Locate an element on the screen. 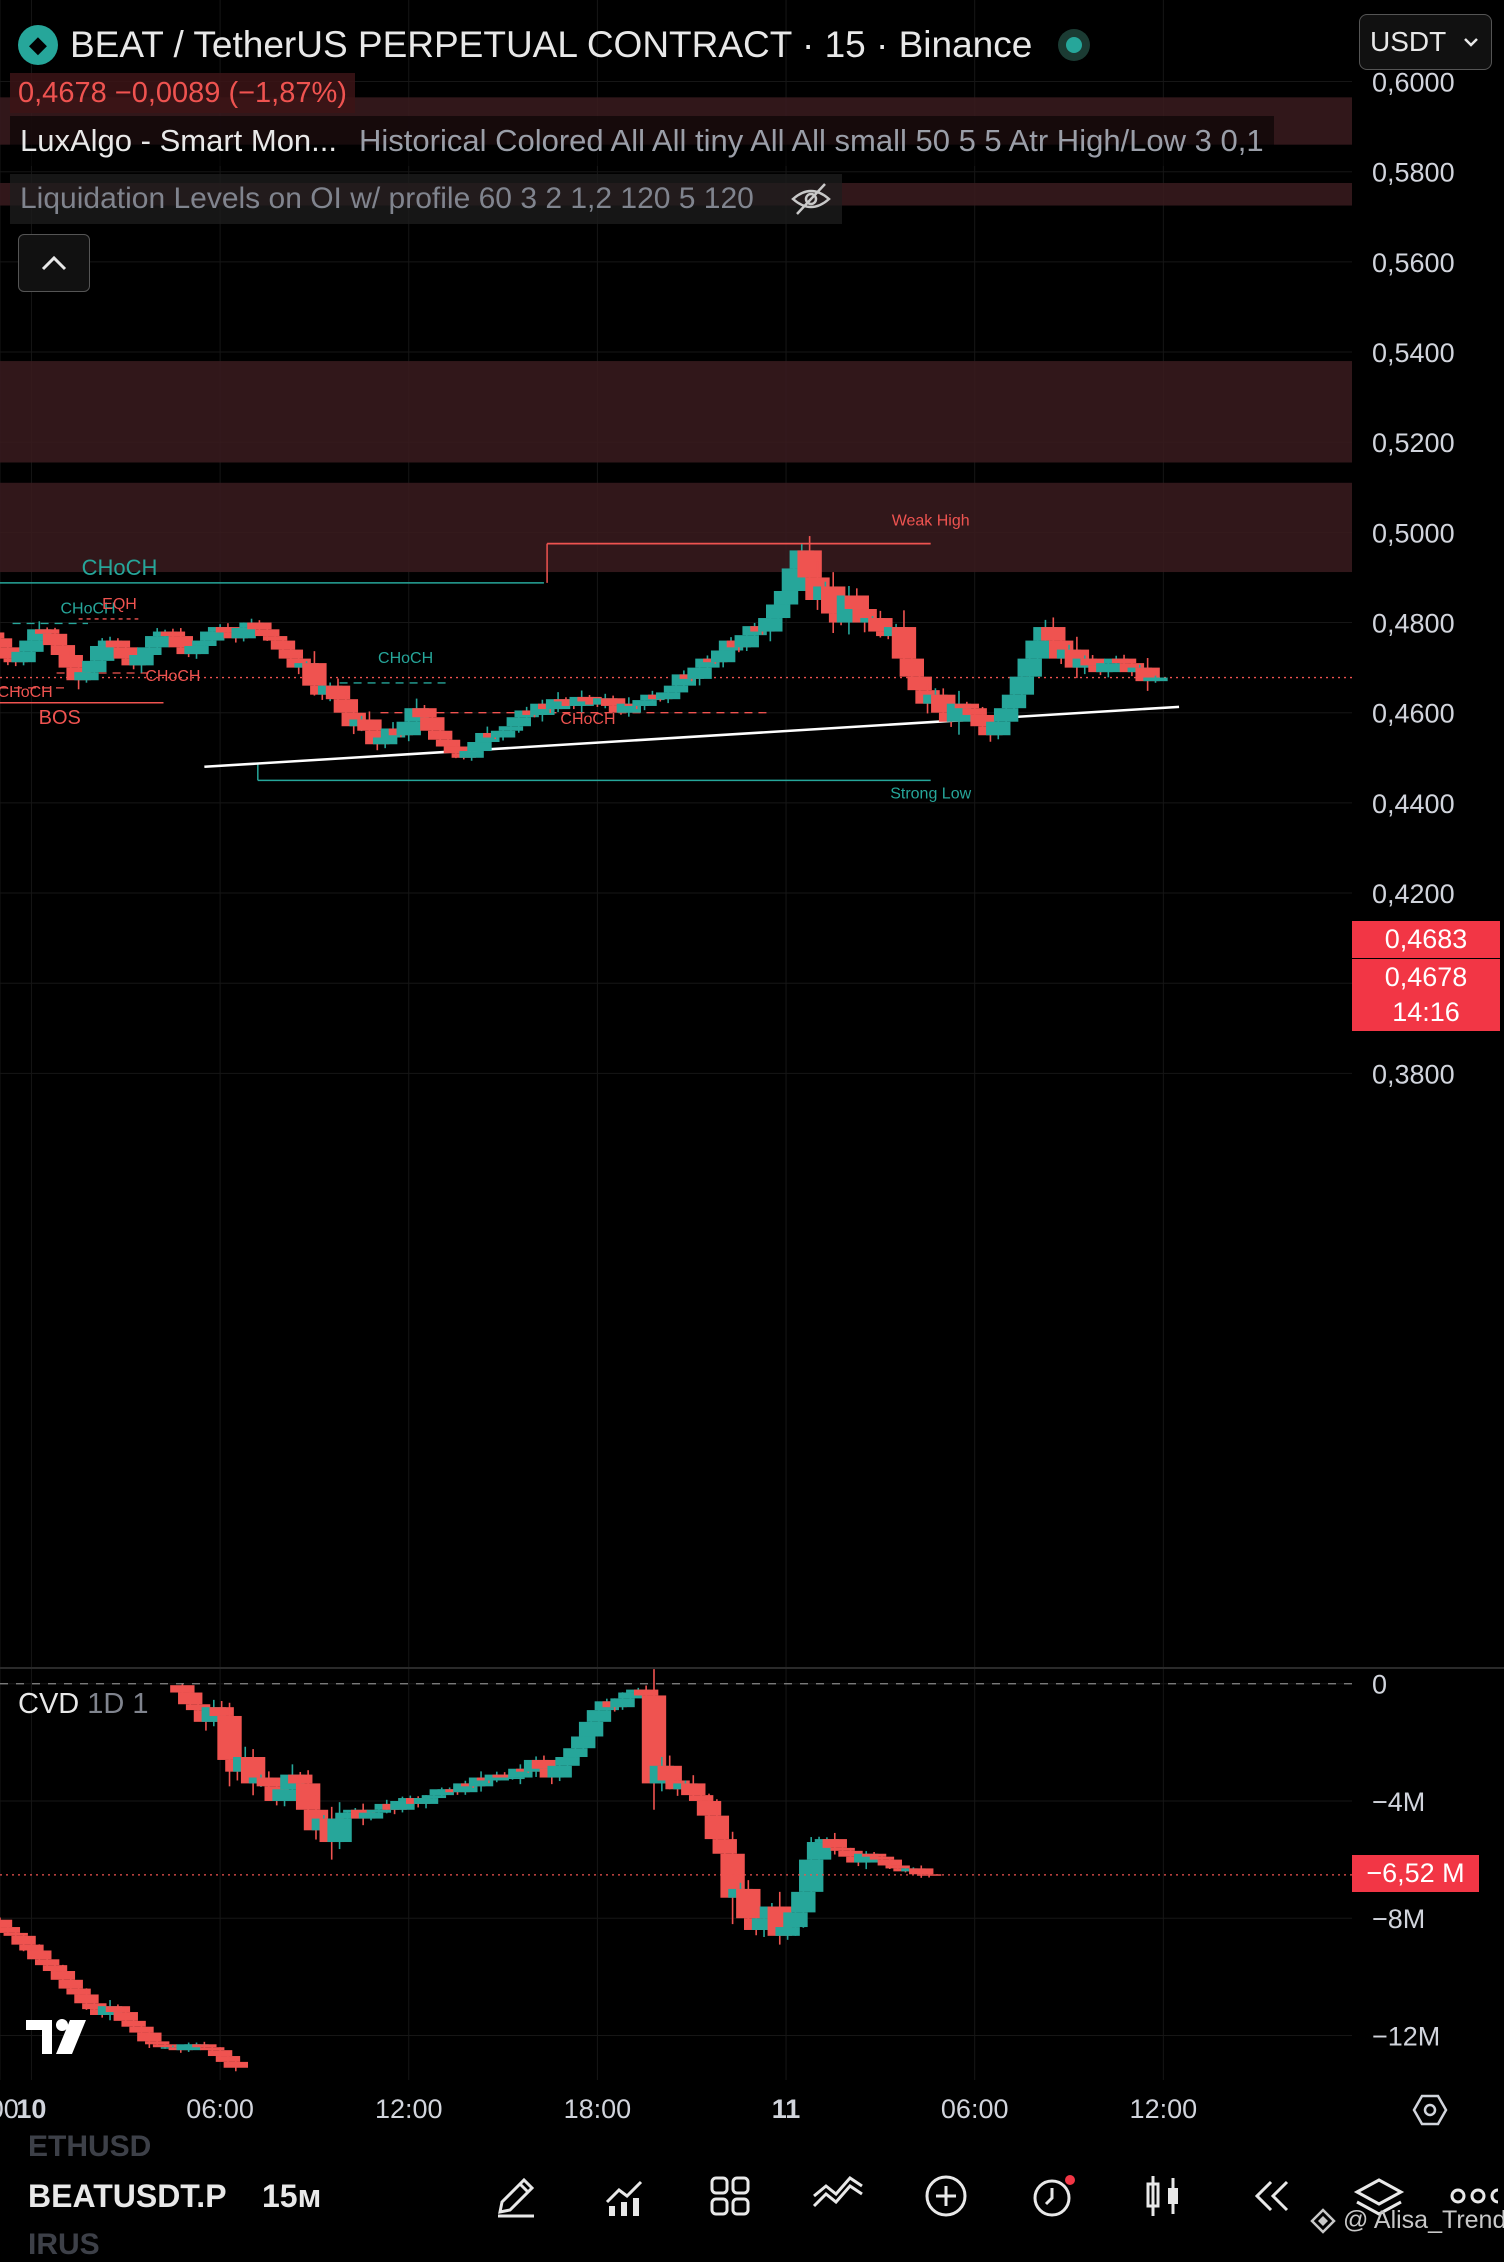 The width and height of the screenshot is (1504, 2262). indicators-button is located at coordinates (625, 2196).